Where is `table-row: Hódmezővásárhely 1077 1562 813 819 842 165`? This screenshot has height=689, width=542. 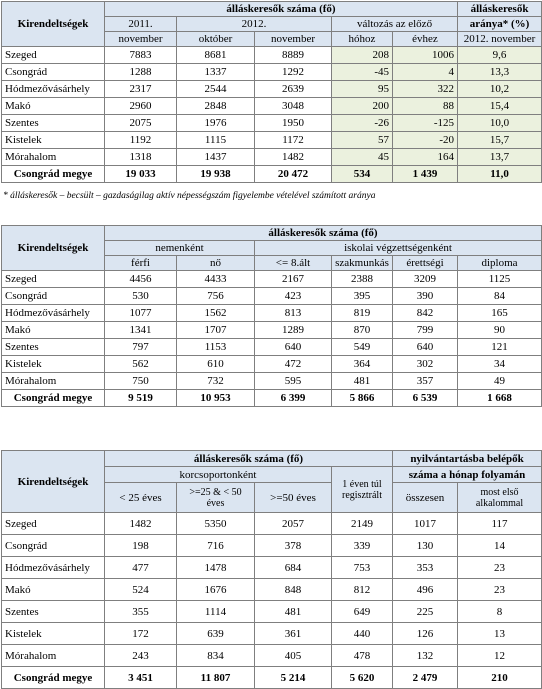 table-row: Hódmezővásárhely 1077 1562 813 819 842 165 is located at coordinates (271, 313).